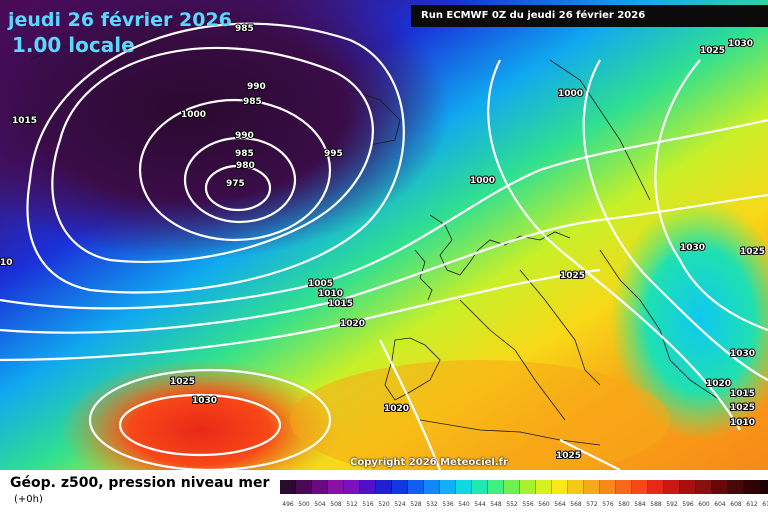 The height and width of the screenshot is (512, 768). I want to click on legend-tick: 584, so click(640, 504).